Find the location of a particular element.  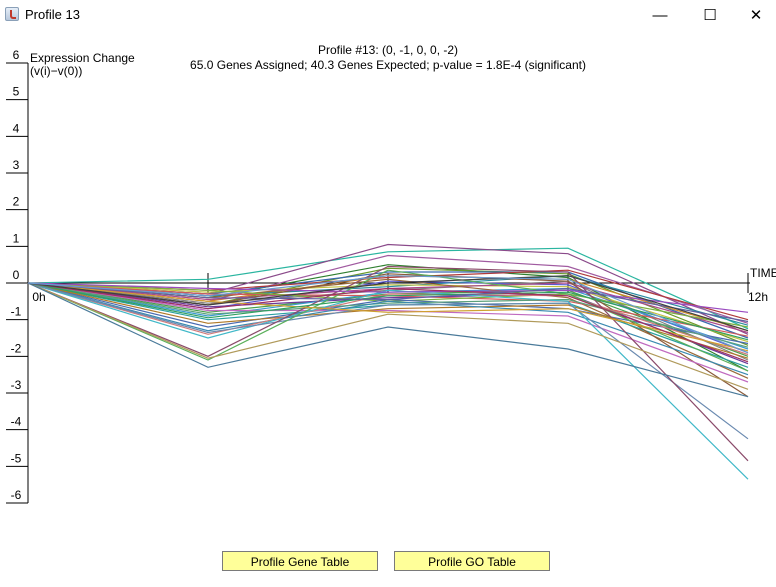

y-tick-label: -3 is located at coordinates (16, 385).